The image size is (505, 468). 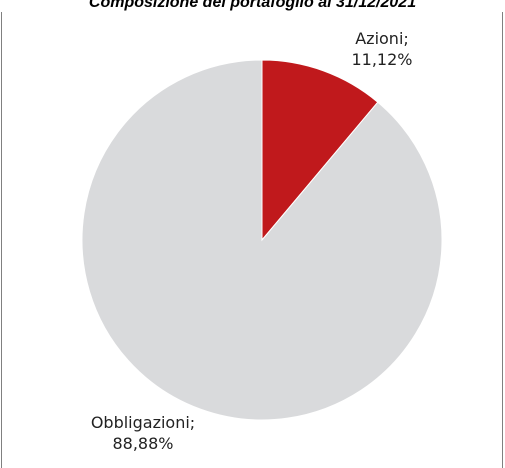 What do you see at coordinates (379, 38) in the screenshot?
I see `slice-category-azioni: Azioni` at bounding box center [379, 38].